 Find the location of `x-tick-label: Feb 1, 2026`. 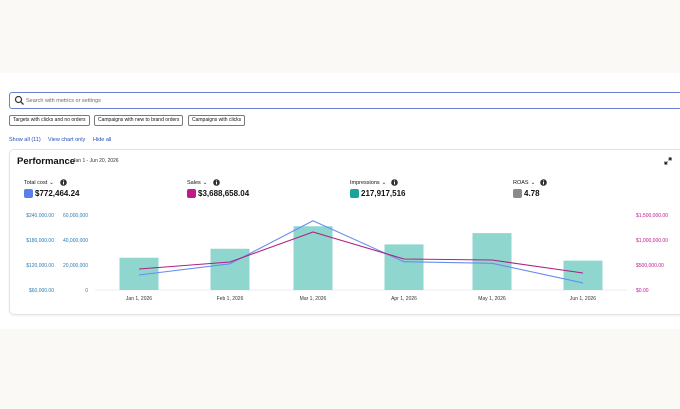

x-tick-label: Feb 1, 2026 is located at coordinates (230, 299).